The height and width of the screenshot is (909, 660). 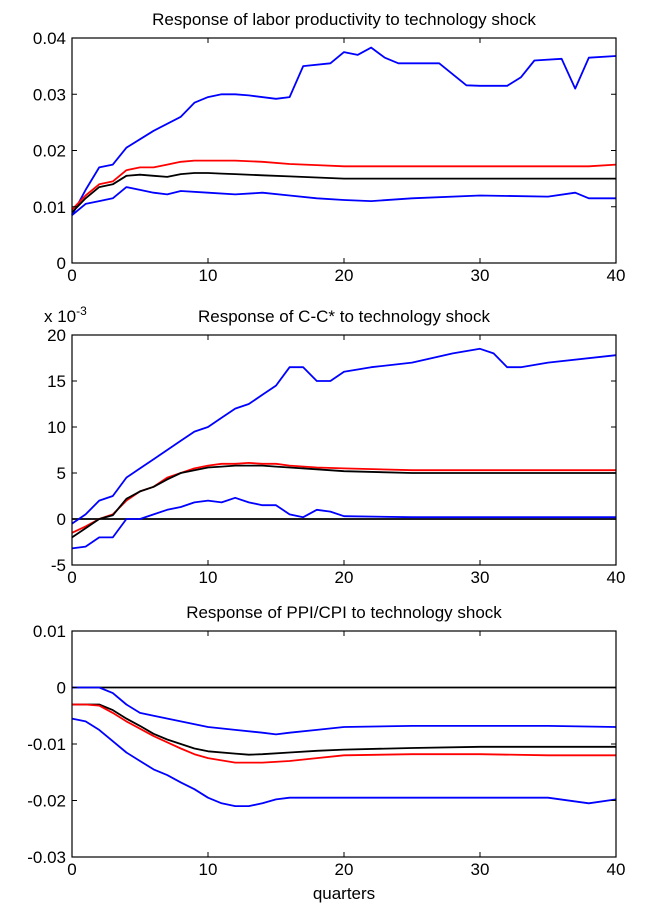 What do you see at coordinates (49, 38) in the screenshot?
I see `y-tick-label: 0.04` at bounding box center [49, 38].